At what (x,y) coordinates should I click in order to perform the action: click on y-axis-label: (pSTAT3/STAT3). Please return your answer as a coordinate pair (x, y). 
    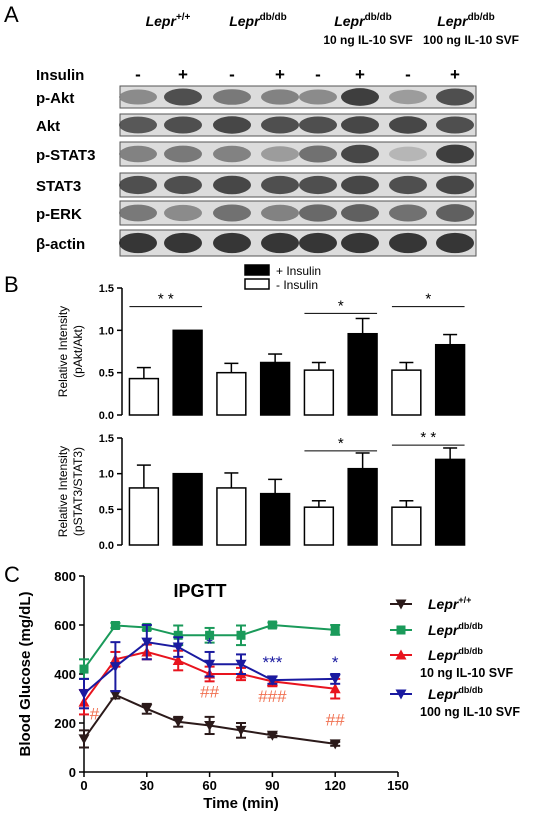
    Looking at the image, I should click on (78, 491).